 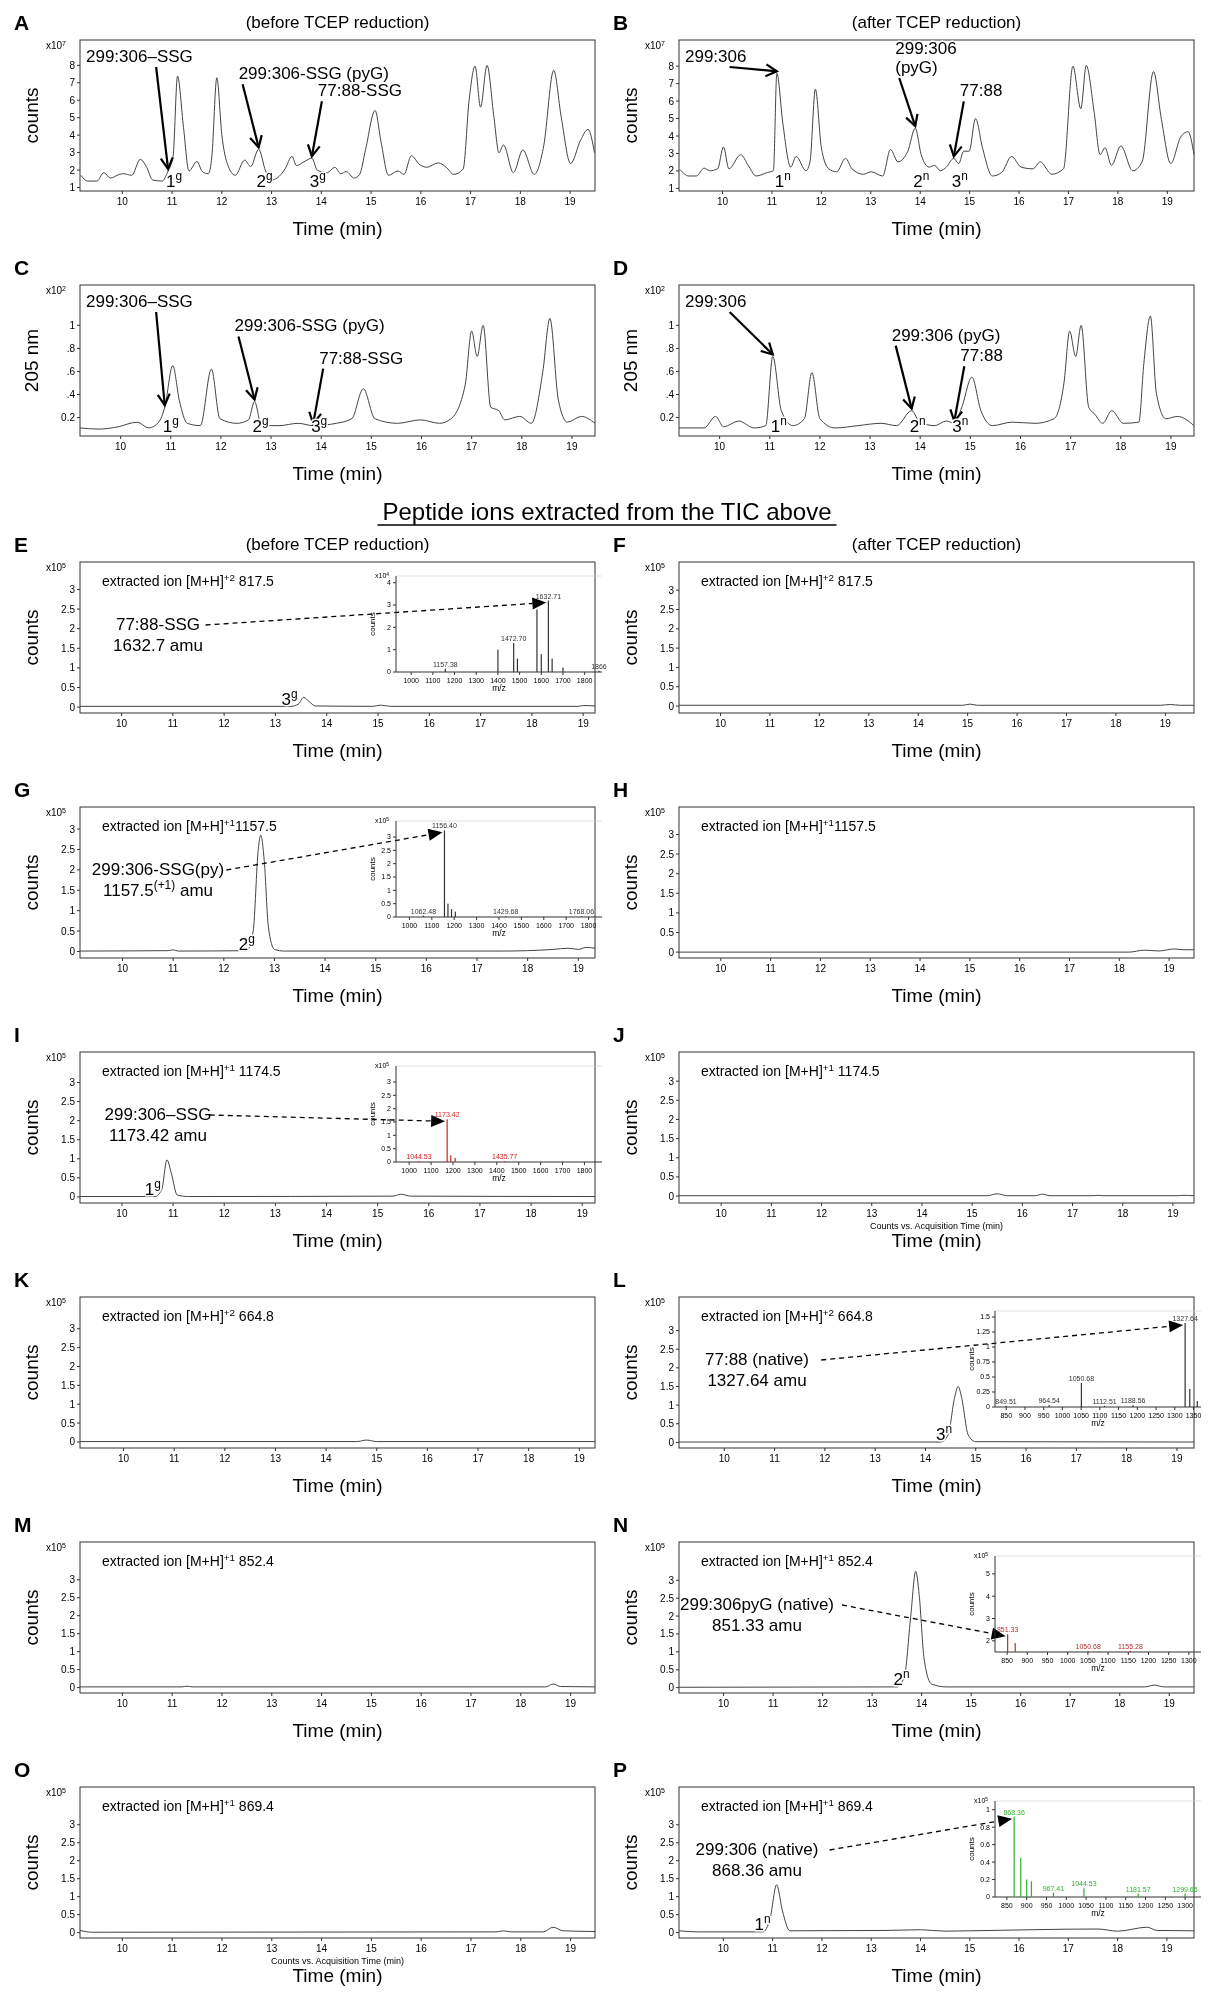 I want to click on chart-subtitle: (before TCEP reduction), so click(x=337, y=544).